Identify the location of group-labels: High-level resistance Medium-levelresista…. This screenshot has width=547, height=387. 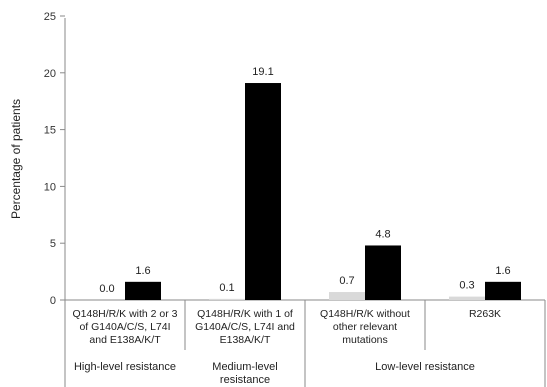
(274, 373).